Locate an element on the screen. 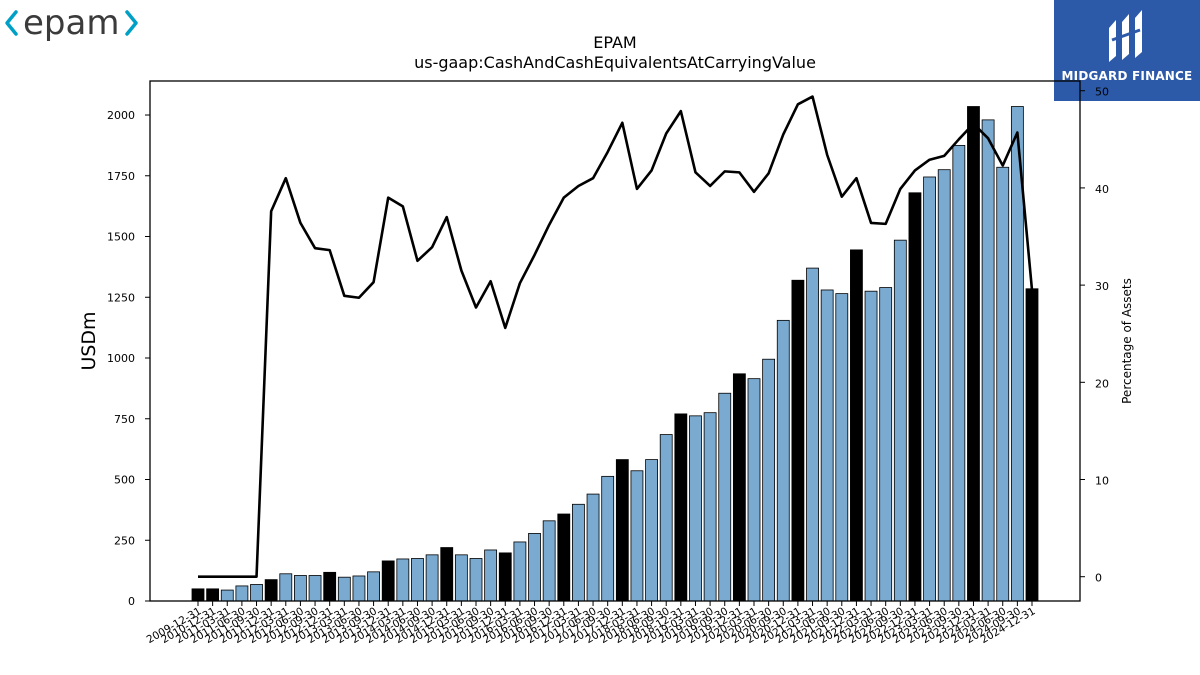 This screenshot has width=1200, height=675. ytick-label-2000: 2000 is located at coordinates (121, 115).